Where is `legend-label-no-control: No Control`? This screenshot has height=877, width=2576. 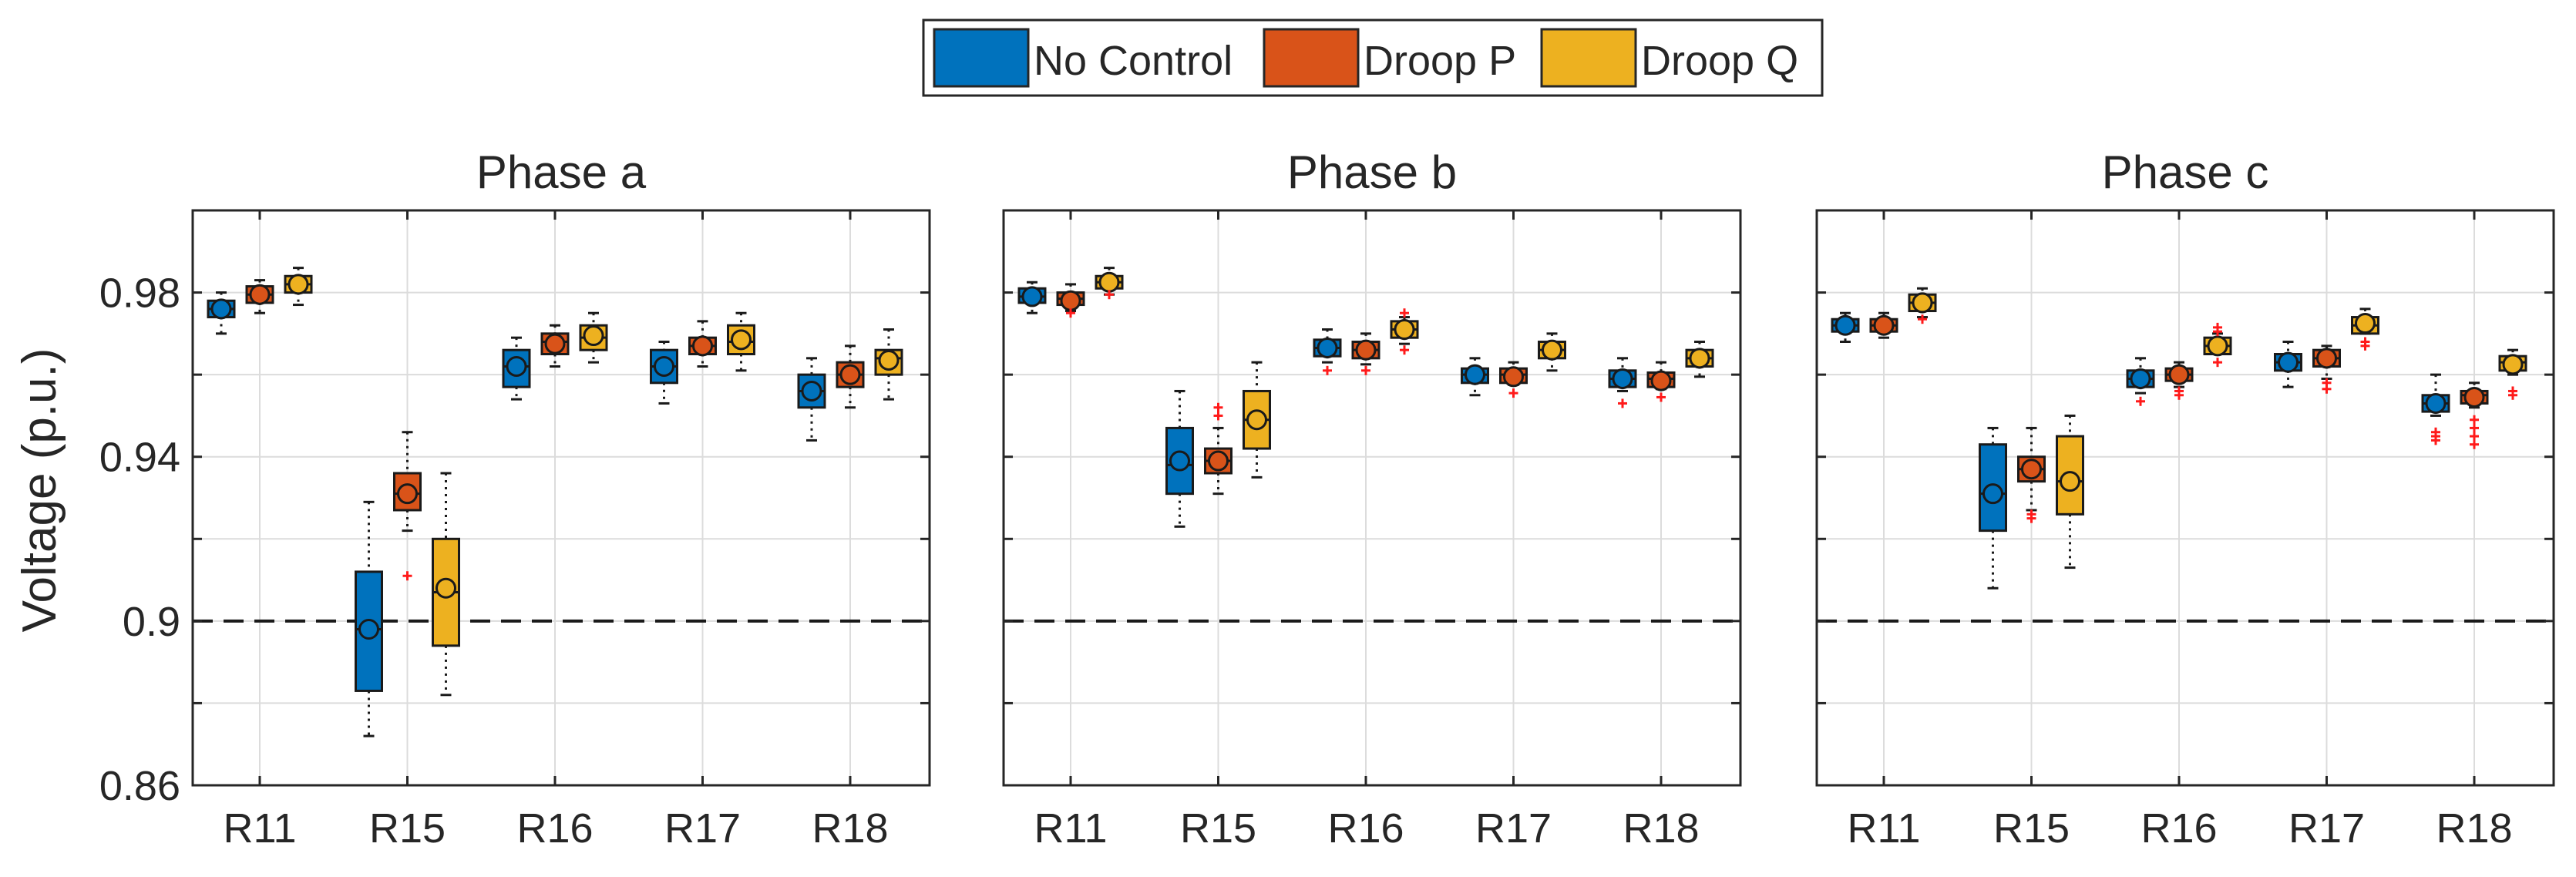 legend-label-no-control: No Control is located at coordinates (1133, 61).